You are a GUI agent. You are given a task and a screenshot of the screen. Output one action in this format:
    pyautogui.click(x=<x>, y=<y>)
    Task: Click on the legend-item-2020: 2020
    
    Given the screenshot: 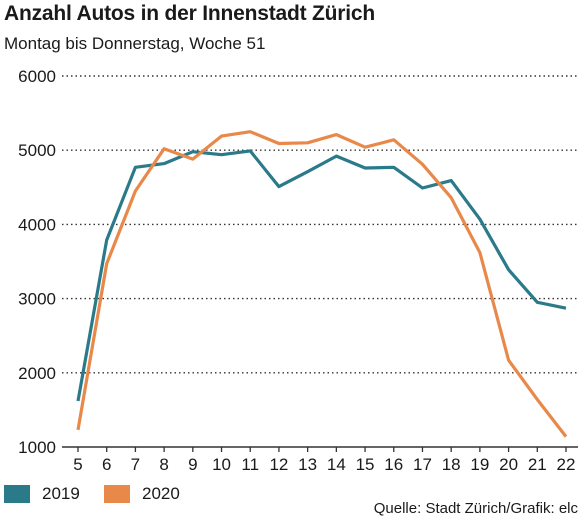 What is the action you would take?
    pyautogui.click(x=142, y=494)
    